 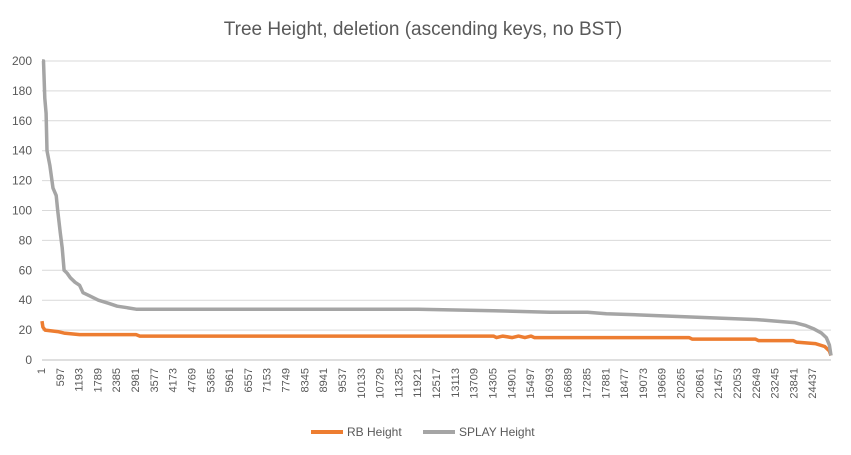 I want to click on y-tick-label: 80, so click(x=26, y=240).